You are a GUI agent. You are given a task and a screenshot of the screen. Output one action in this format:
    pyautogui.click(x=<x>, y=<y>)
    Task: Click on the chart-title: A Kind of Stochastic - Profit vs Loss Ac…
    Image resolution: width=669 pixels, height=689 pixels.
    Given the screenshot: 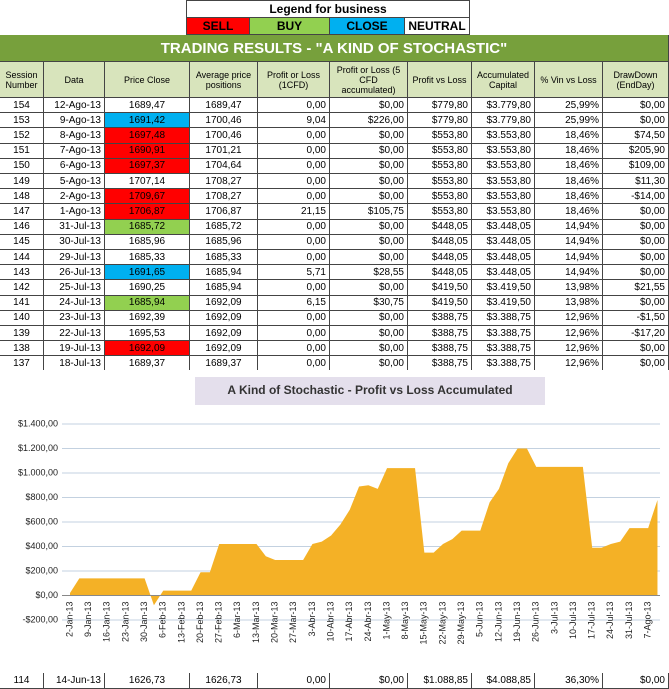 What is the action you would take?
    pyautogui.click(x=369, y=390)
    